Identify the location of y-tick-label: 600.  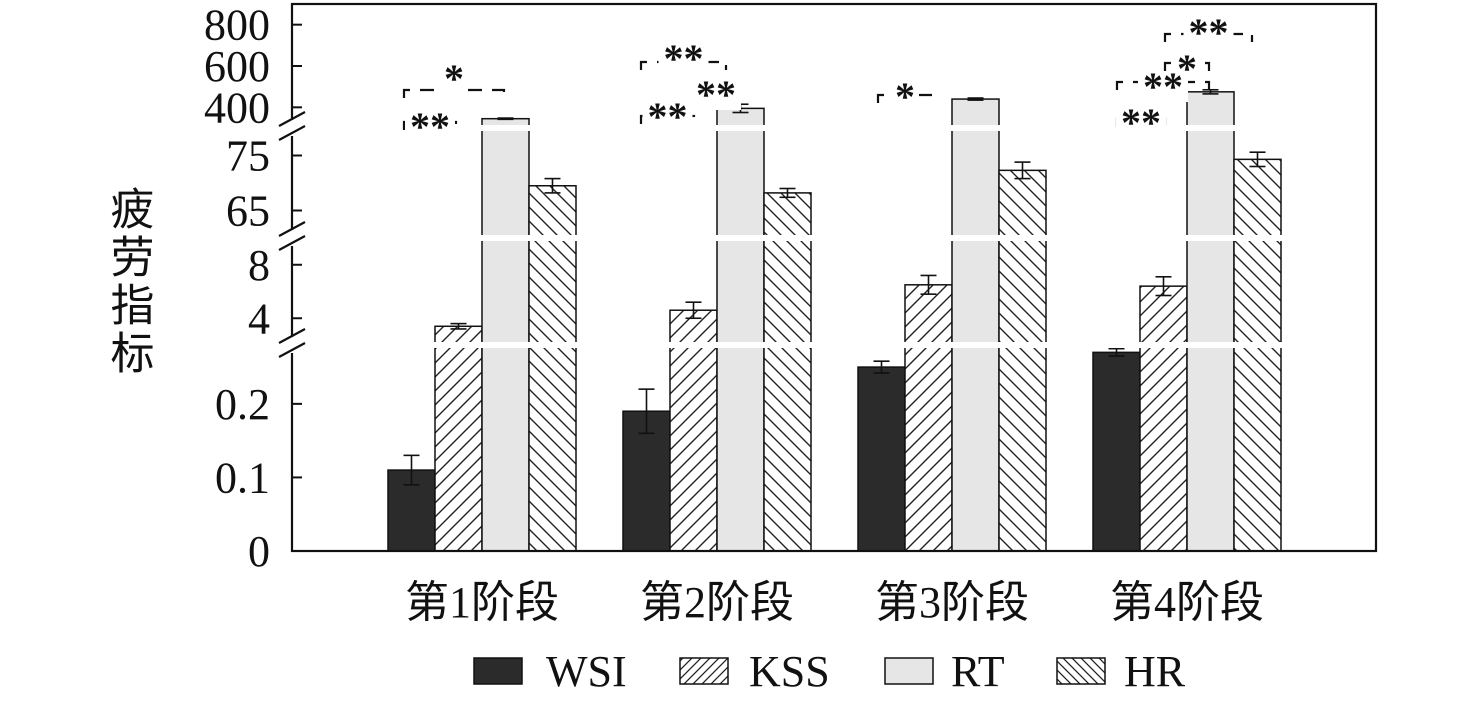
(237, 66).